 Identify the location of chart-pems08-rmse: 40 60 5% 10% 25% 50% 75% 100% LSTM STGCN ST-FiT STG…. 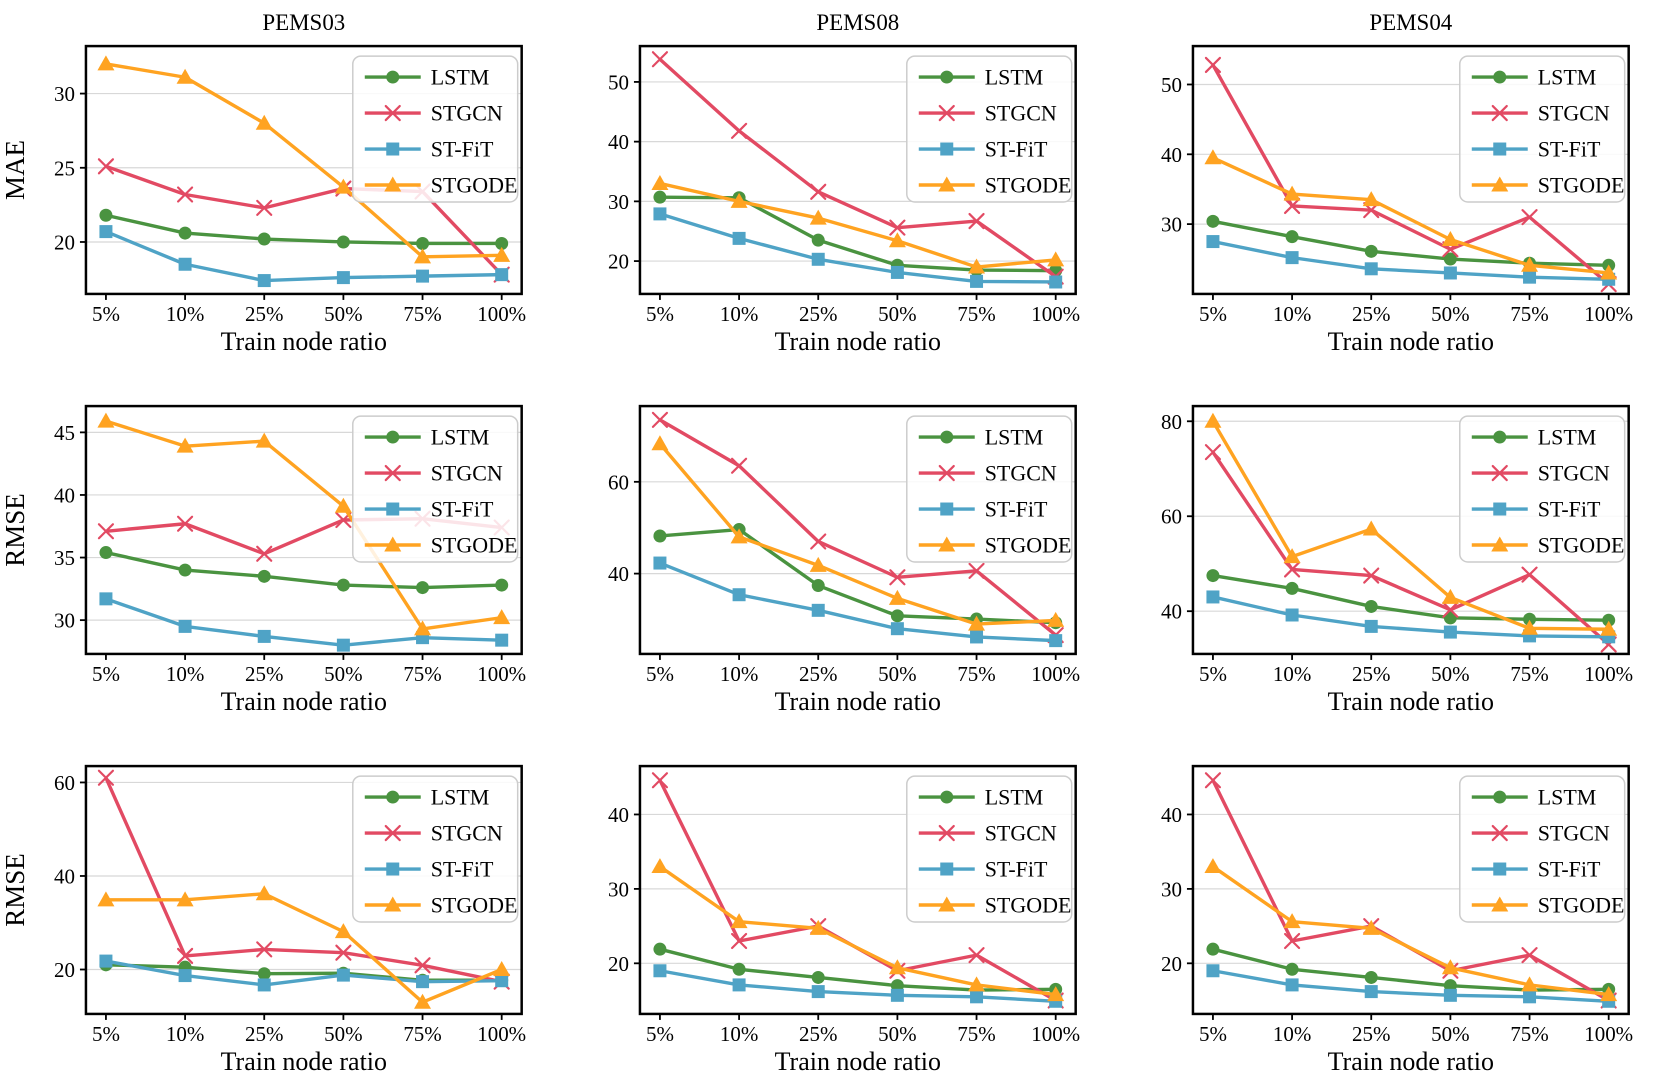
(831, 540).